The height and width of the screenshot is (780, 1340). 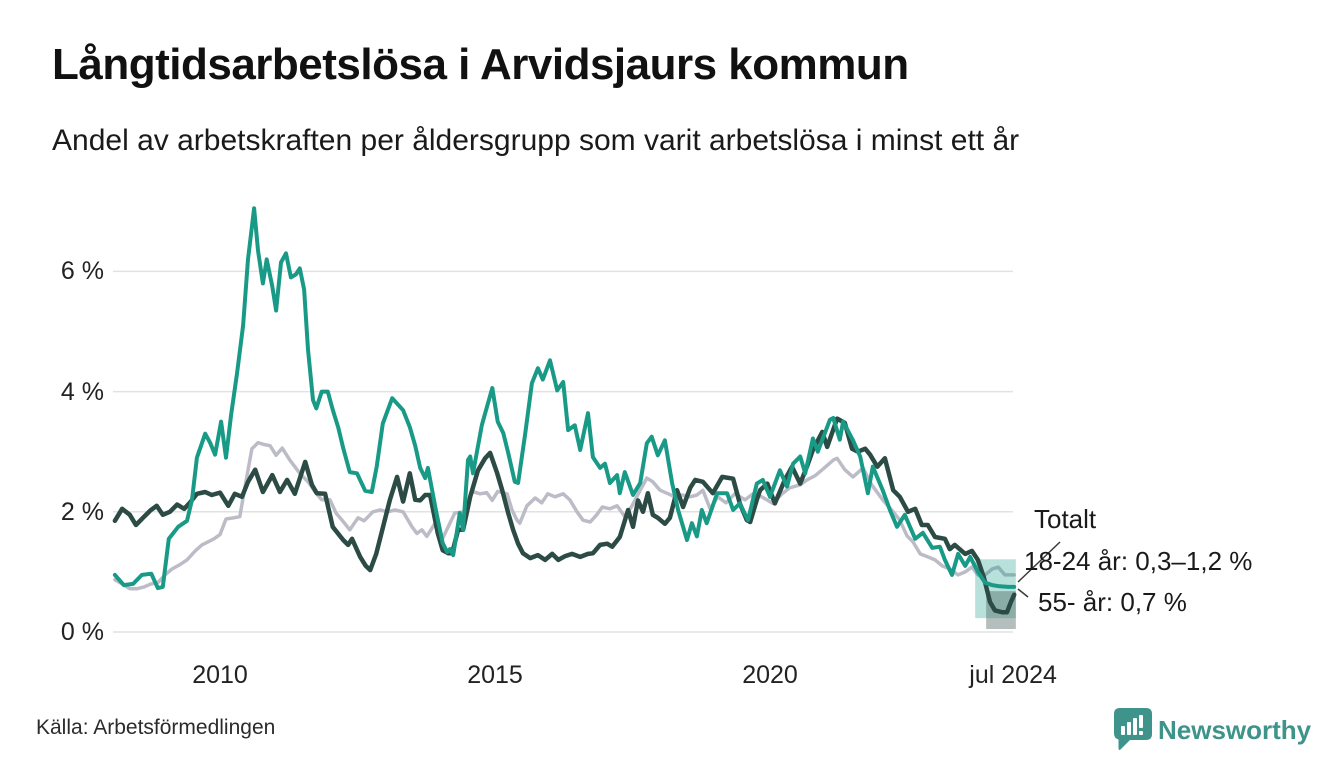 I want to click on annotation-18-24: 18-24 år: 0,3–1,2 %, so click(x=1138, y=561).